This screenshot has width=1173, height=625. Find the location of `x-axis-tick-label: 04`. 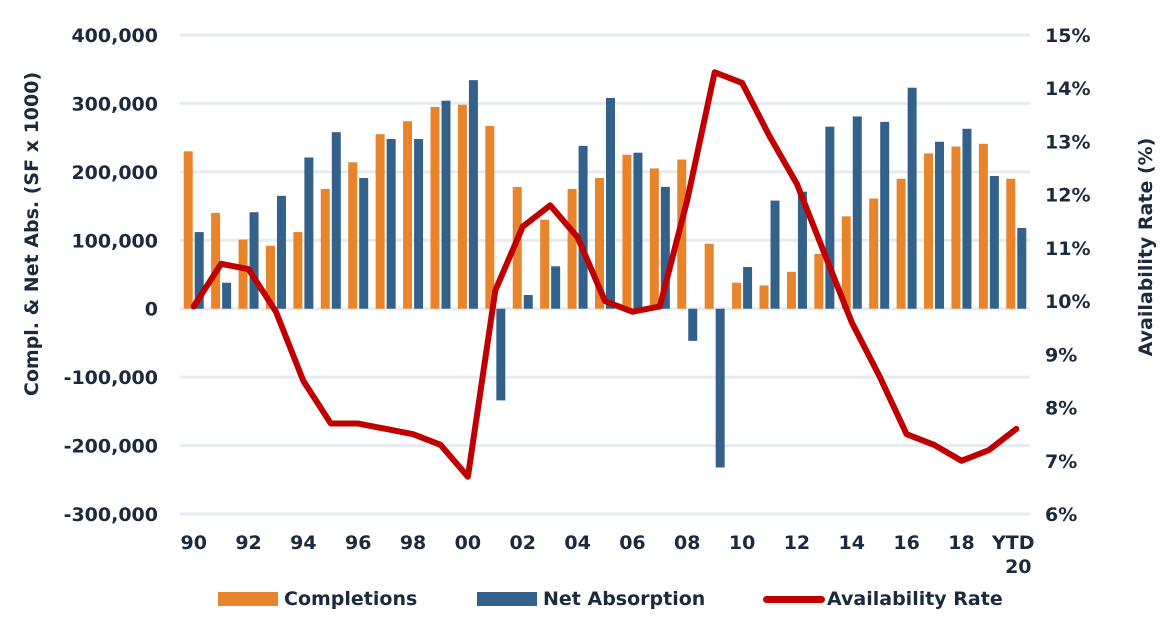

x-axis-tick-label: 04 is located at coordinates (577, 543).